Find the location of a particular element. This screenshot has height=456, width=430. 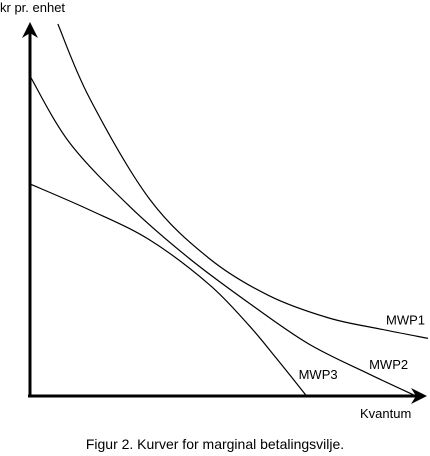

series-label-mwp2: MWP2 is located at coordinates (388, 364).